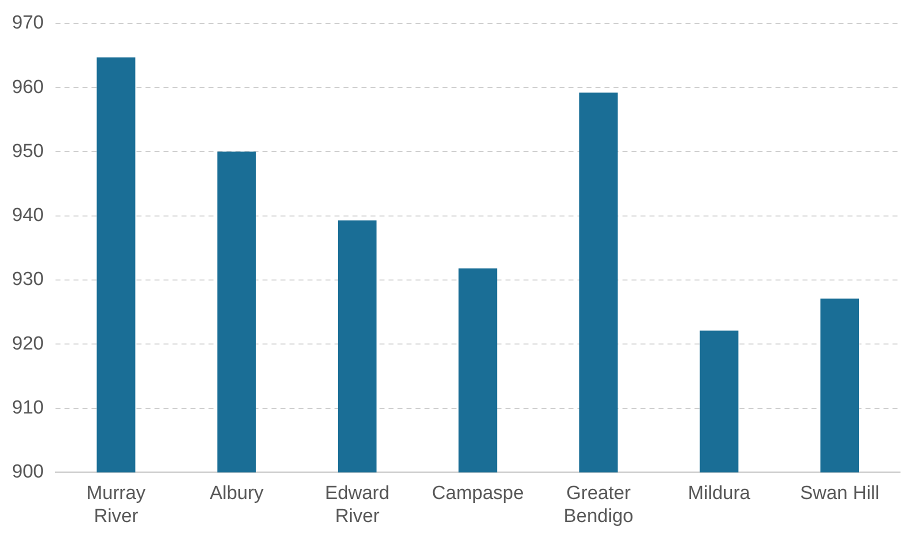 The height and width of the screenshot is (542, 904). Describe the element at coordinates (719, 493) in the screenshot. I see `x-tick-label: Mildura` at that location.